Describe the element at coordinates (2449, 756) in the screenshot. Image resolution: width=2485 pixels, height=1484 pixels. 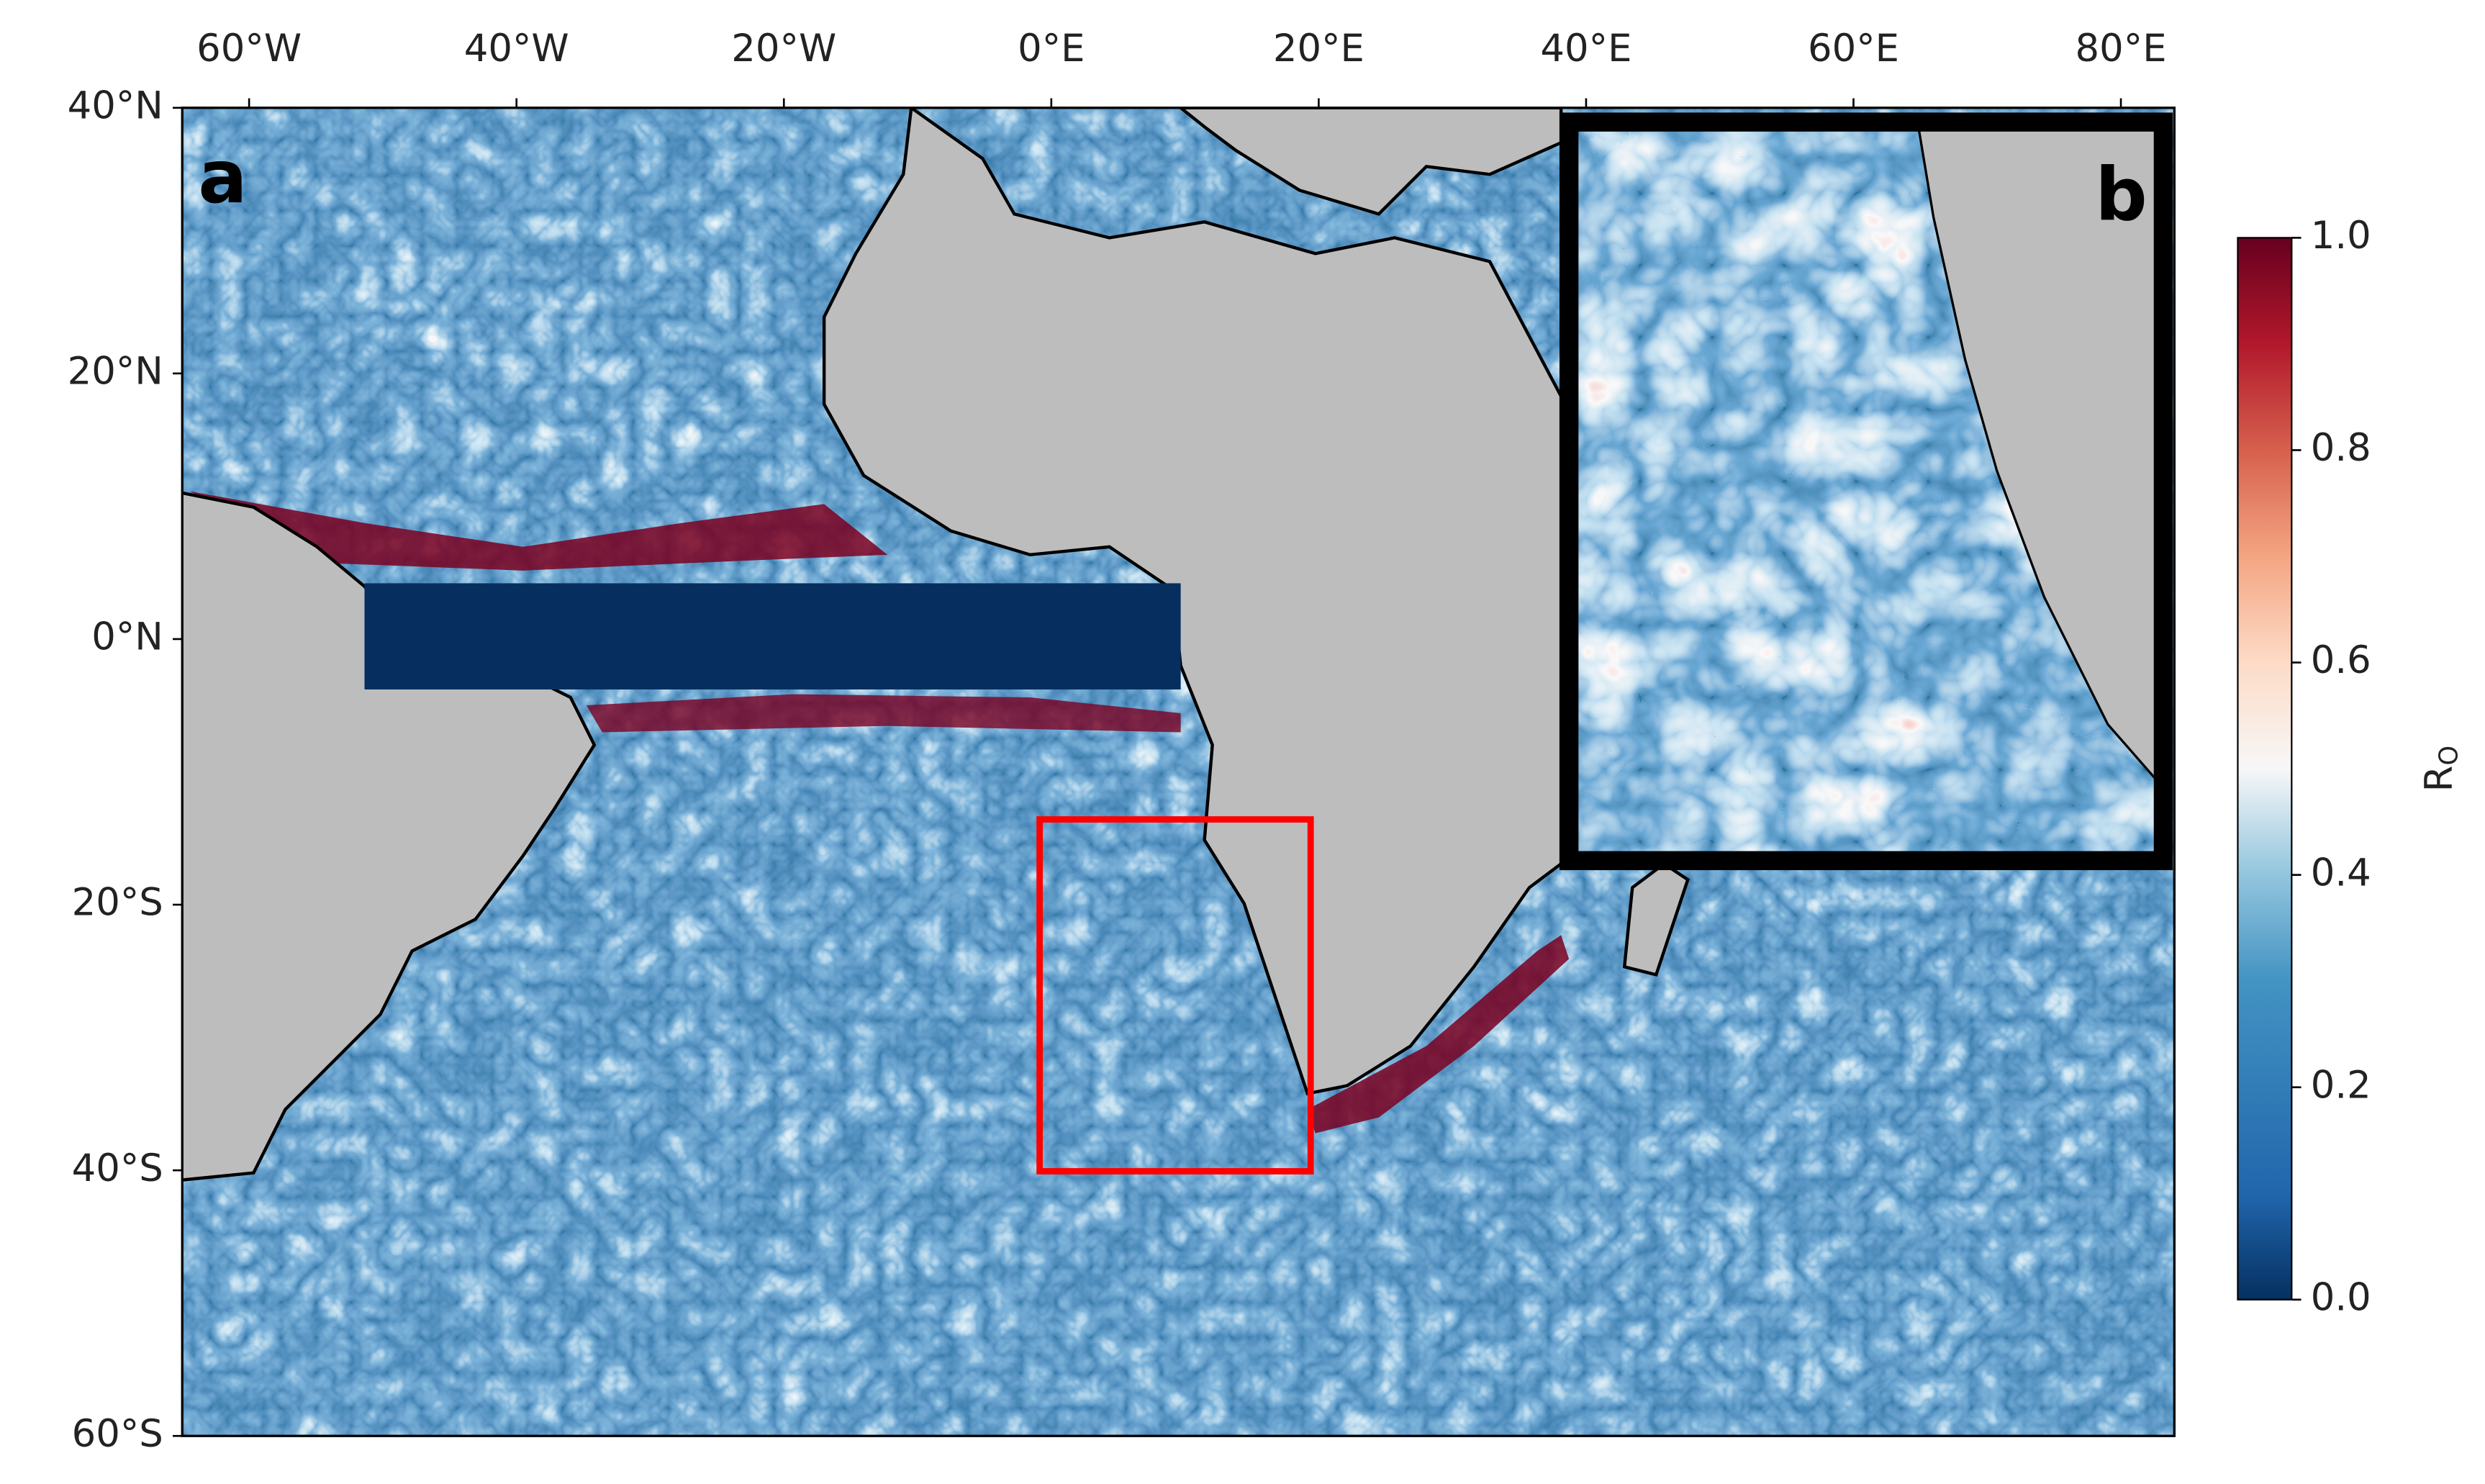
I see `colorbar-label-subscript: O` at that location.